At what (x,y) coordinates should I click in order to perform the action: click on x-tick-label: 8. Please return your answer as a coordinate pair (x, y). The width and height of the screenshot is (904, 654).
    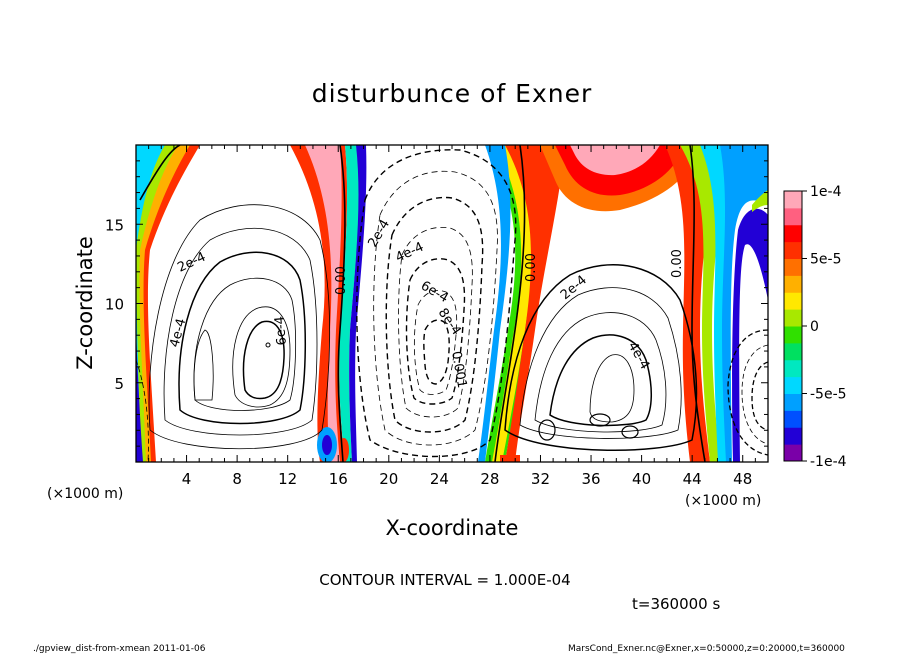
    Looking at the image, I should click on (237, 479).